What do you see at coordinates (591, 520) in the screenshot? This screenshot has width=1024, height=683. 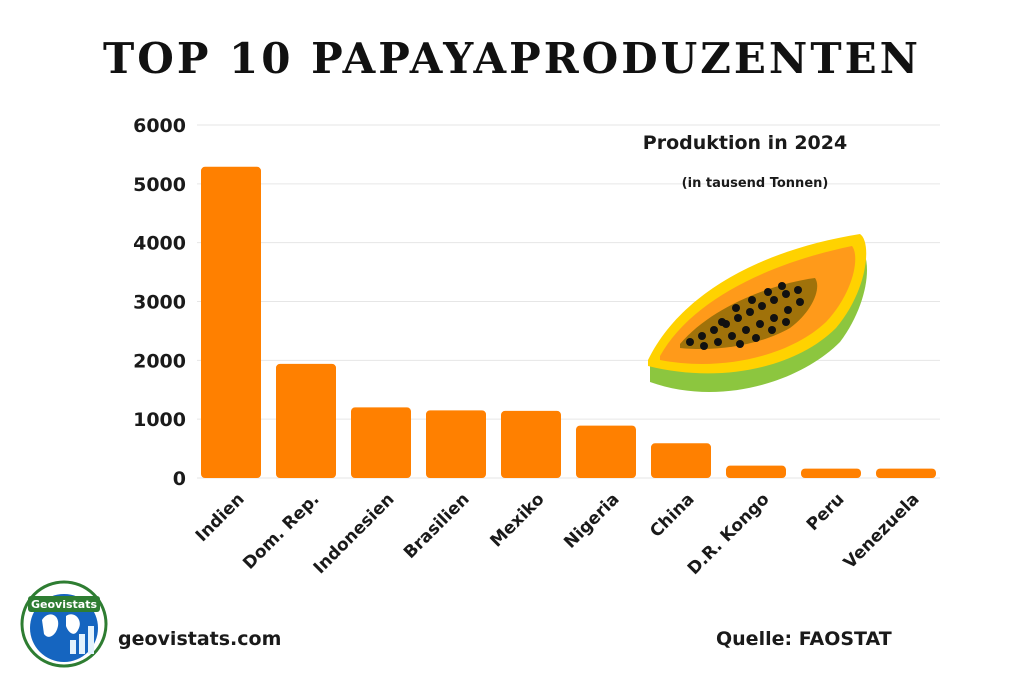 I see `x-tick-label: Nigeria` at bounding box center [591, 520].